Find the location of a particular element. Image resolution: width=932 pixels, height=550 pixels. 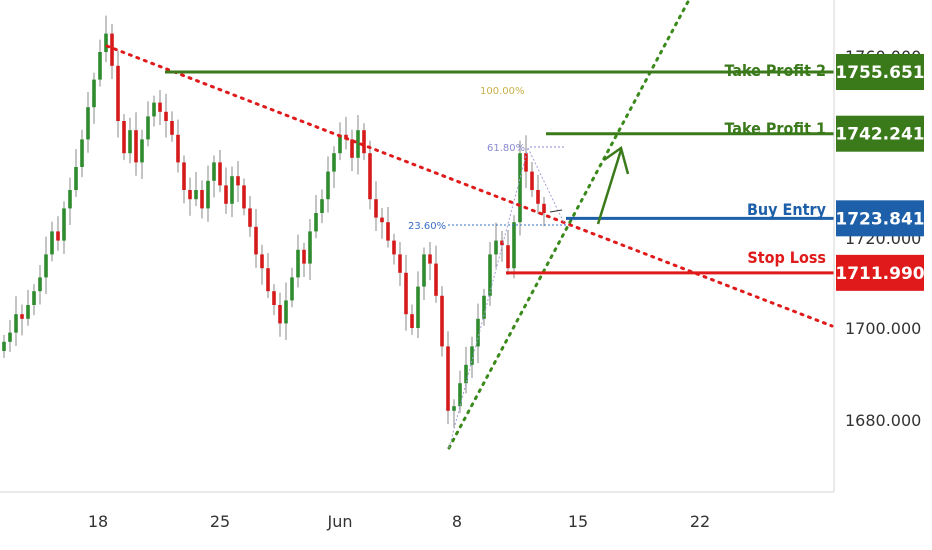

x-tick-label: 25 is located at coordinates (220, 521).